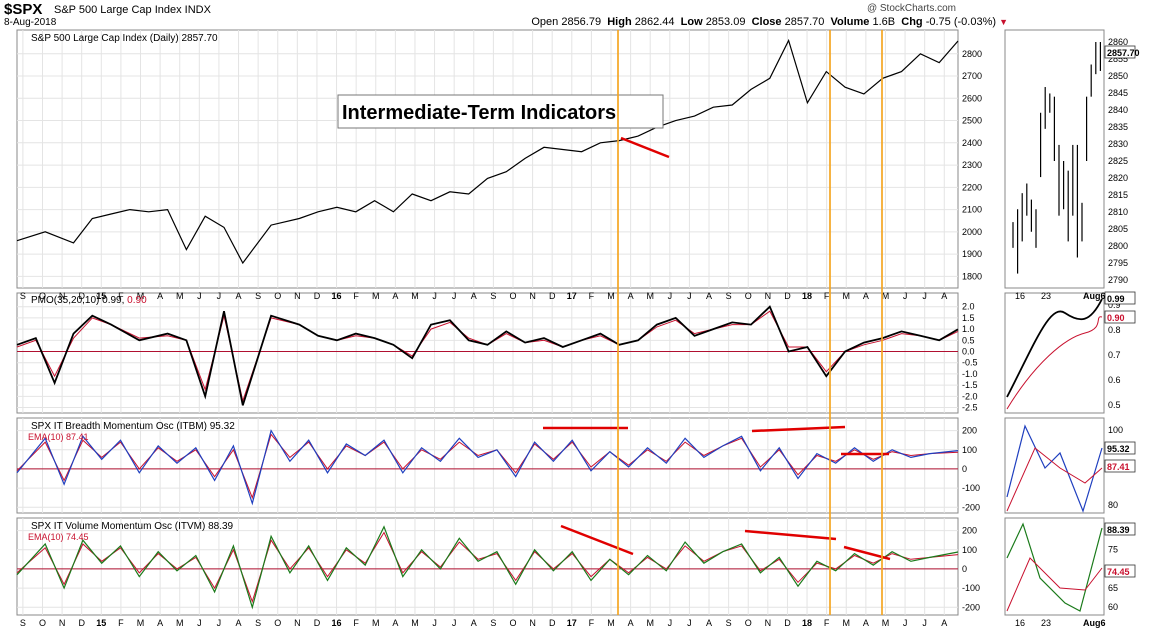 This screenshot has height=635, width=1150. Describe the element at coordinates (1118, 110) in the screenshot. I see `side-y-tick-label: 2840` at that location.